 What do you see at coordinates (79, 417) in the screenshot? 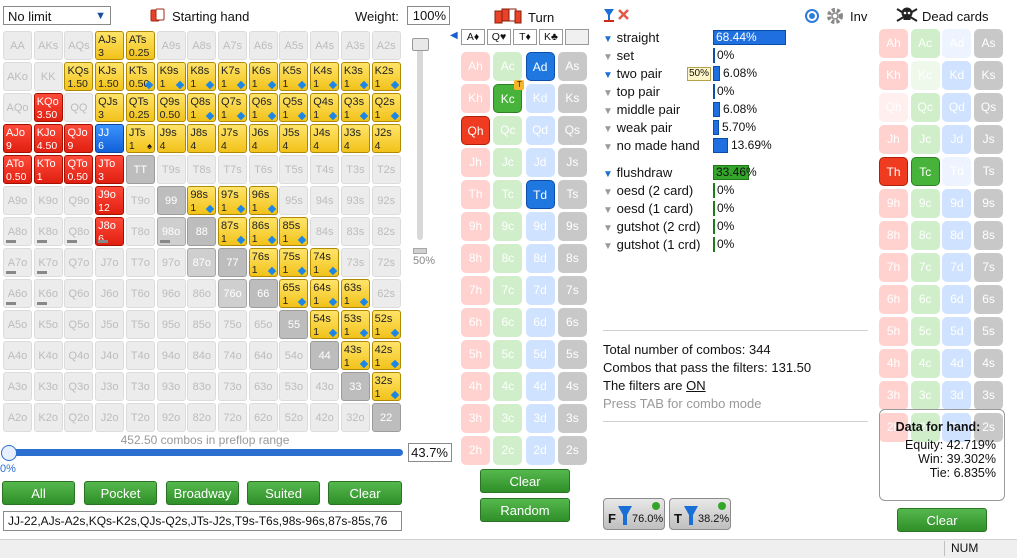
I see `range-cell: Q2o` at bounding box center [79, 417].